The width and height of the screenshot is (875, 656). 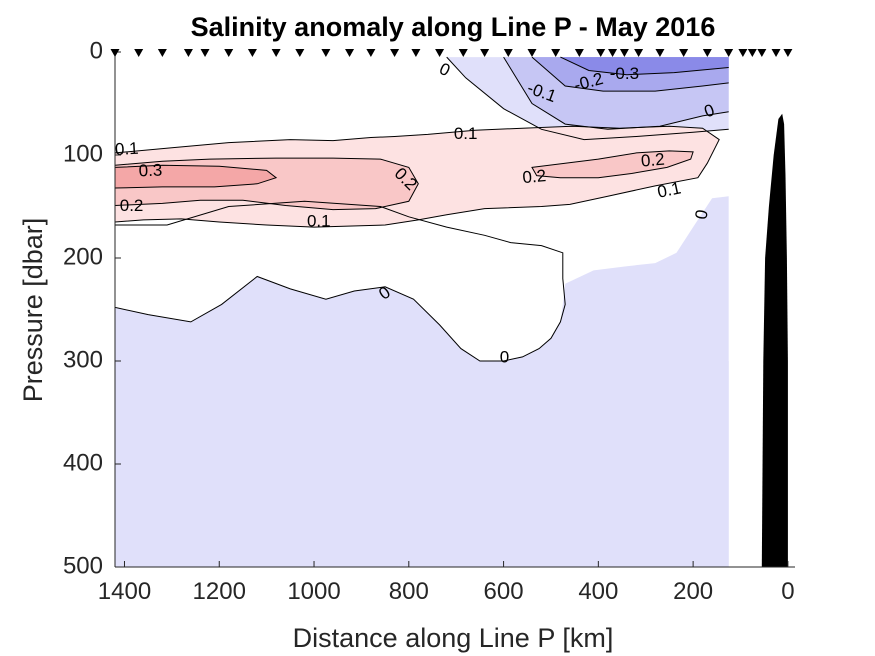 What do you see at coordinates (453, 27) in the screenshot?
I see `chart-title: Salinity anomaly along Line P - May 2016` at bounding box center [453, 27].